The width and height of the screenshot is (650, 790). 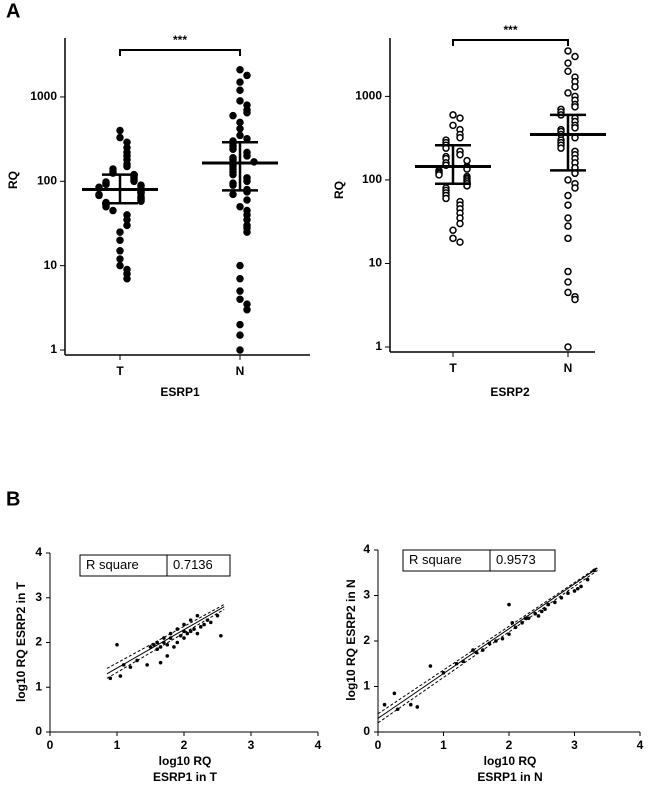 What do you see at coordinates (366, 549) in the screenshot?
I see `y-tick-label: 4` at bounding box center [366, 549].